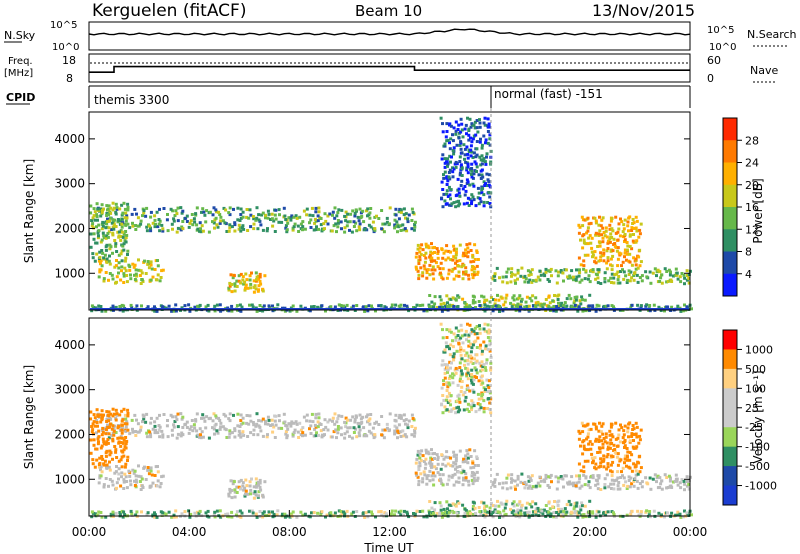  I want to click on x-tick-label: 16:00, so click(489, 532).